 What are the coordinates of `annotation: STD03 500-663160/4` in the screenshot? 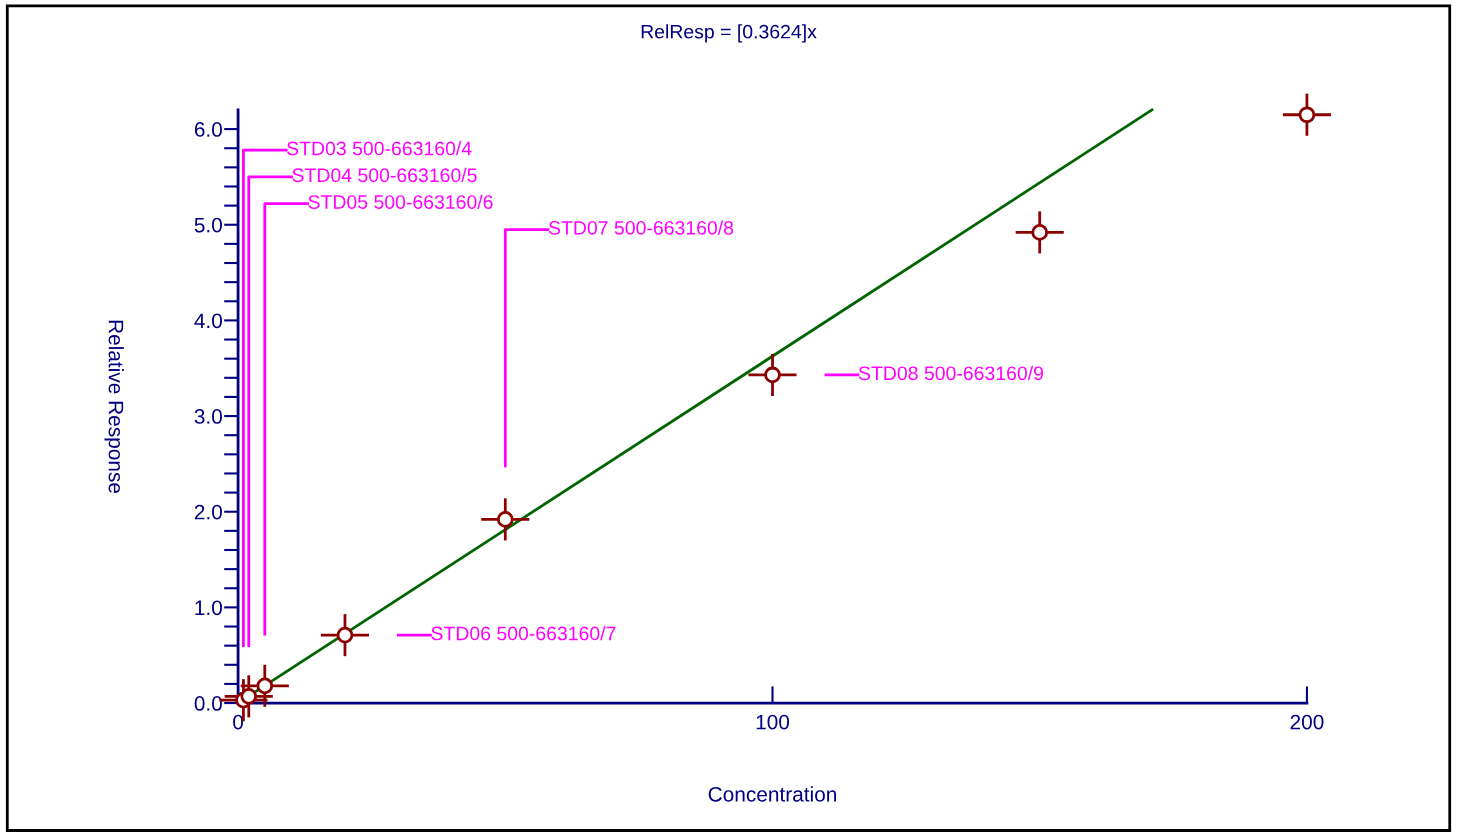 It's located at (379, 148).